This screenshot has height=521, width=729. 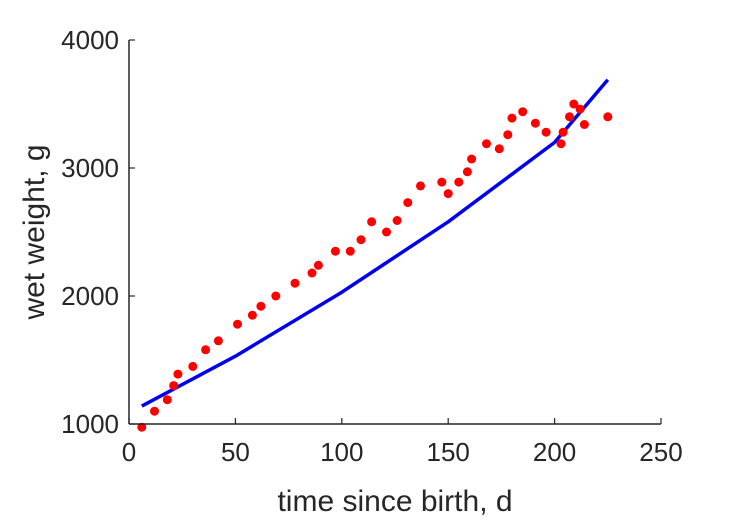 What do you see at coordinates (554, 452) in the screenshot?
I see `x-tick-label: 200` at bounding box center [554, 452].